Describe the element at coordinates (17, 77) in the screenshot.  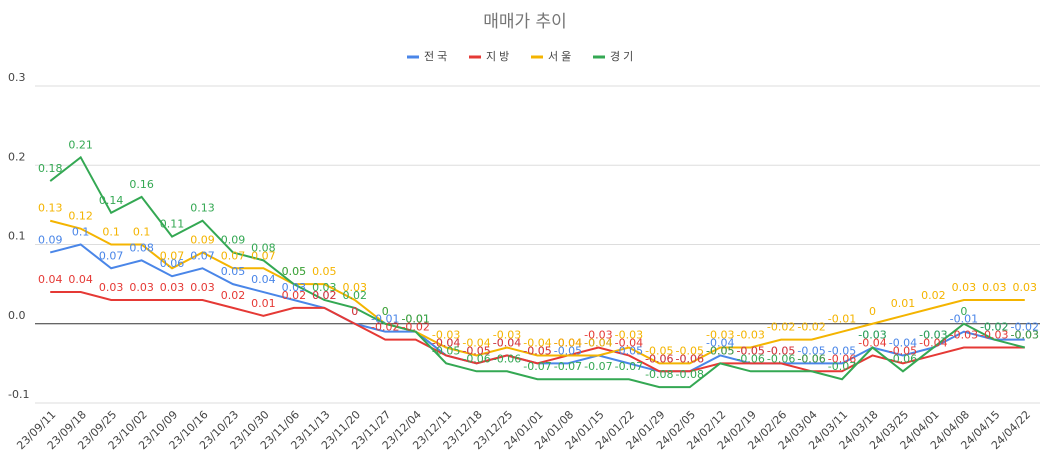
I see `y-tick-label: 0.3` at that location.